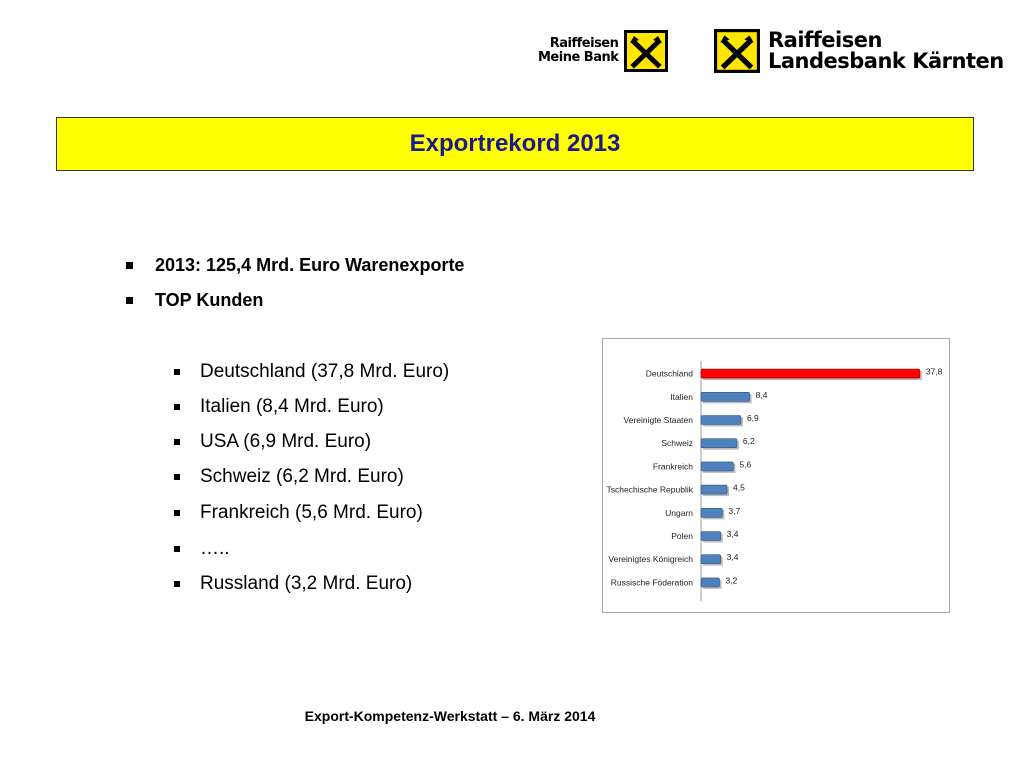  I want to click on chart-value-label: 8,4, so click(762, 395).